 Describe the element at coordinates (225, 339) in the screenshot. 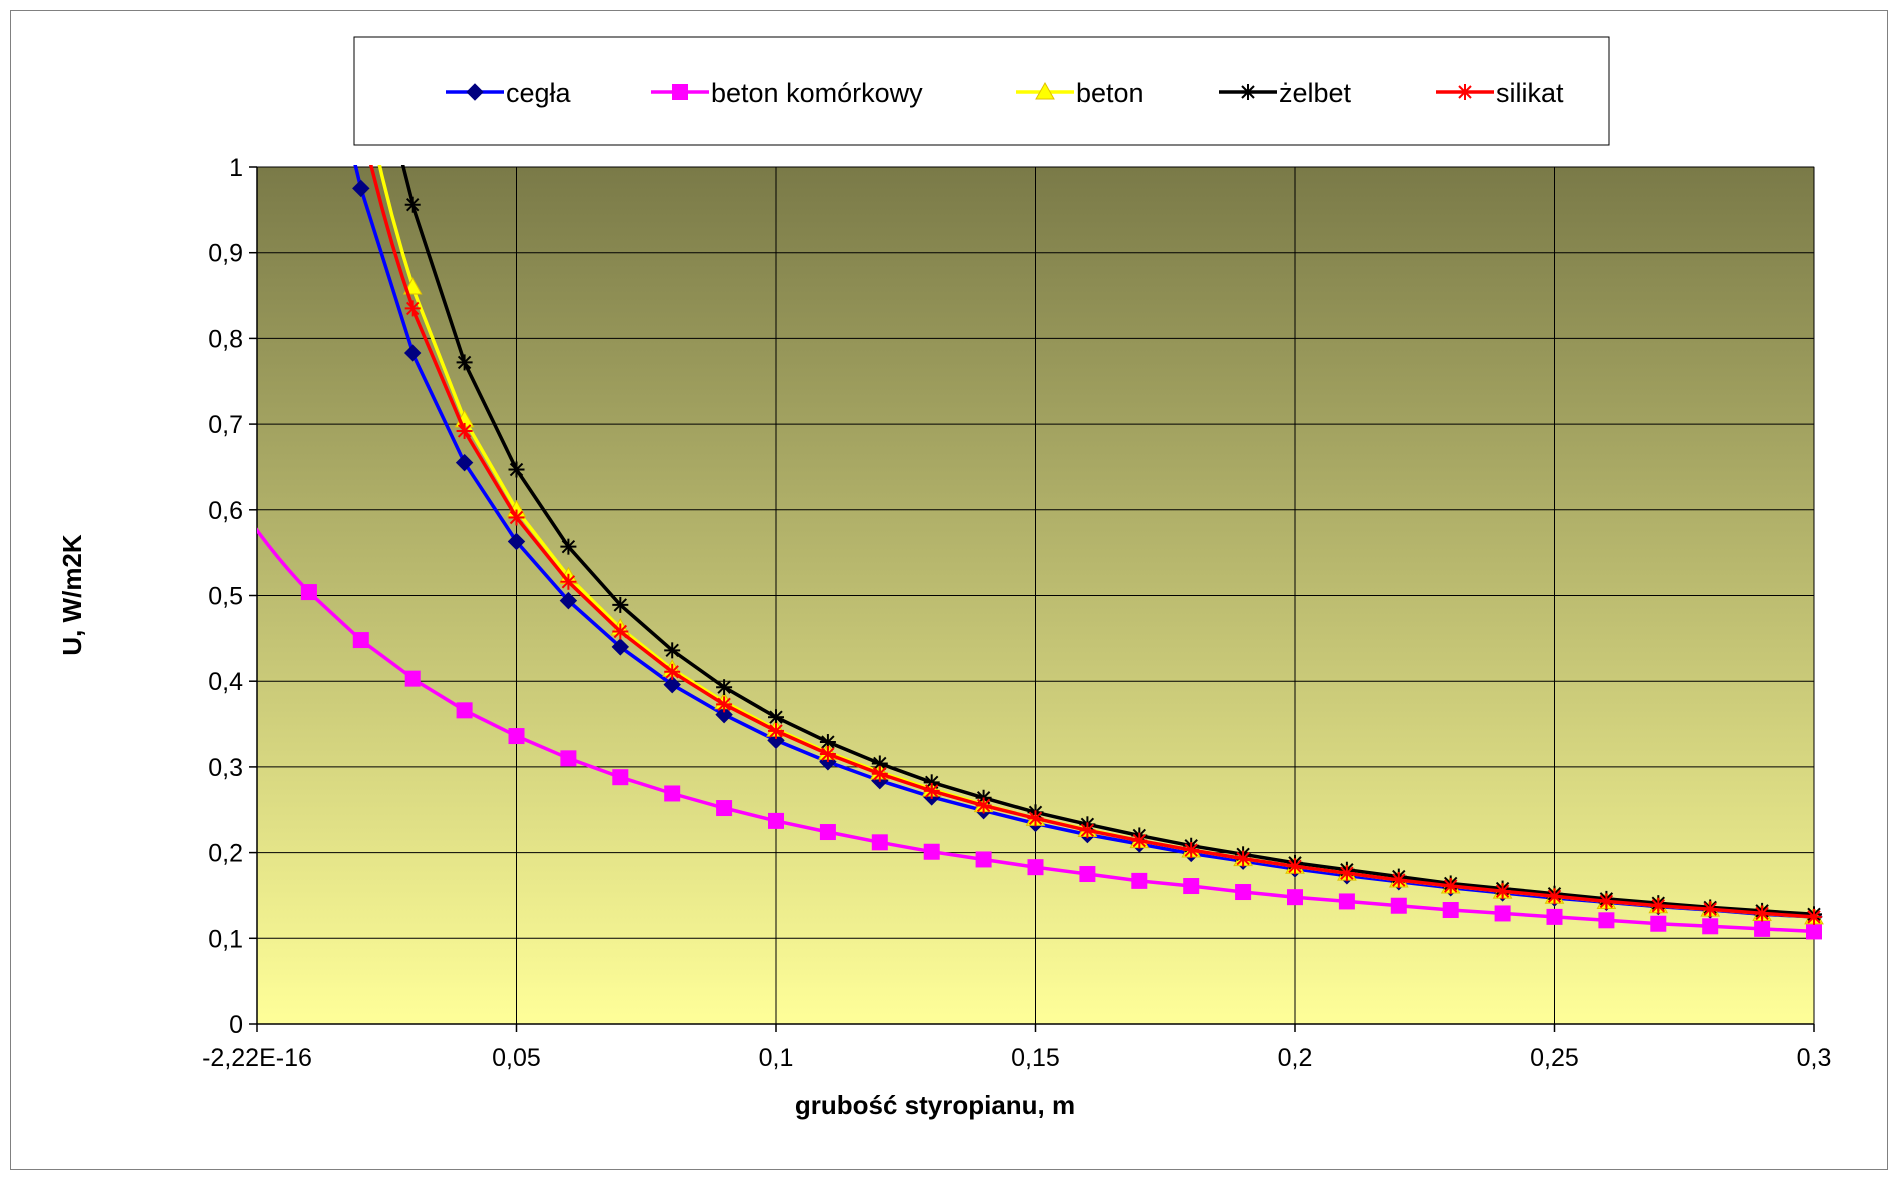

I see `y-tick-label-8: 0,8` at that location.